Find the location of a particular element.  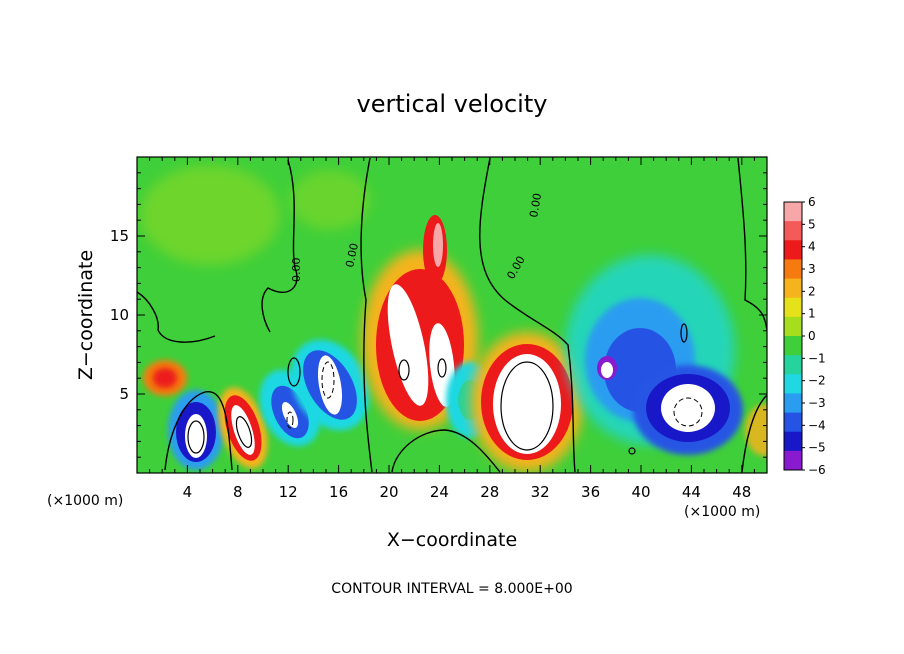

updraft-left is located at coordinates (165, 378).